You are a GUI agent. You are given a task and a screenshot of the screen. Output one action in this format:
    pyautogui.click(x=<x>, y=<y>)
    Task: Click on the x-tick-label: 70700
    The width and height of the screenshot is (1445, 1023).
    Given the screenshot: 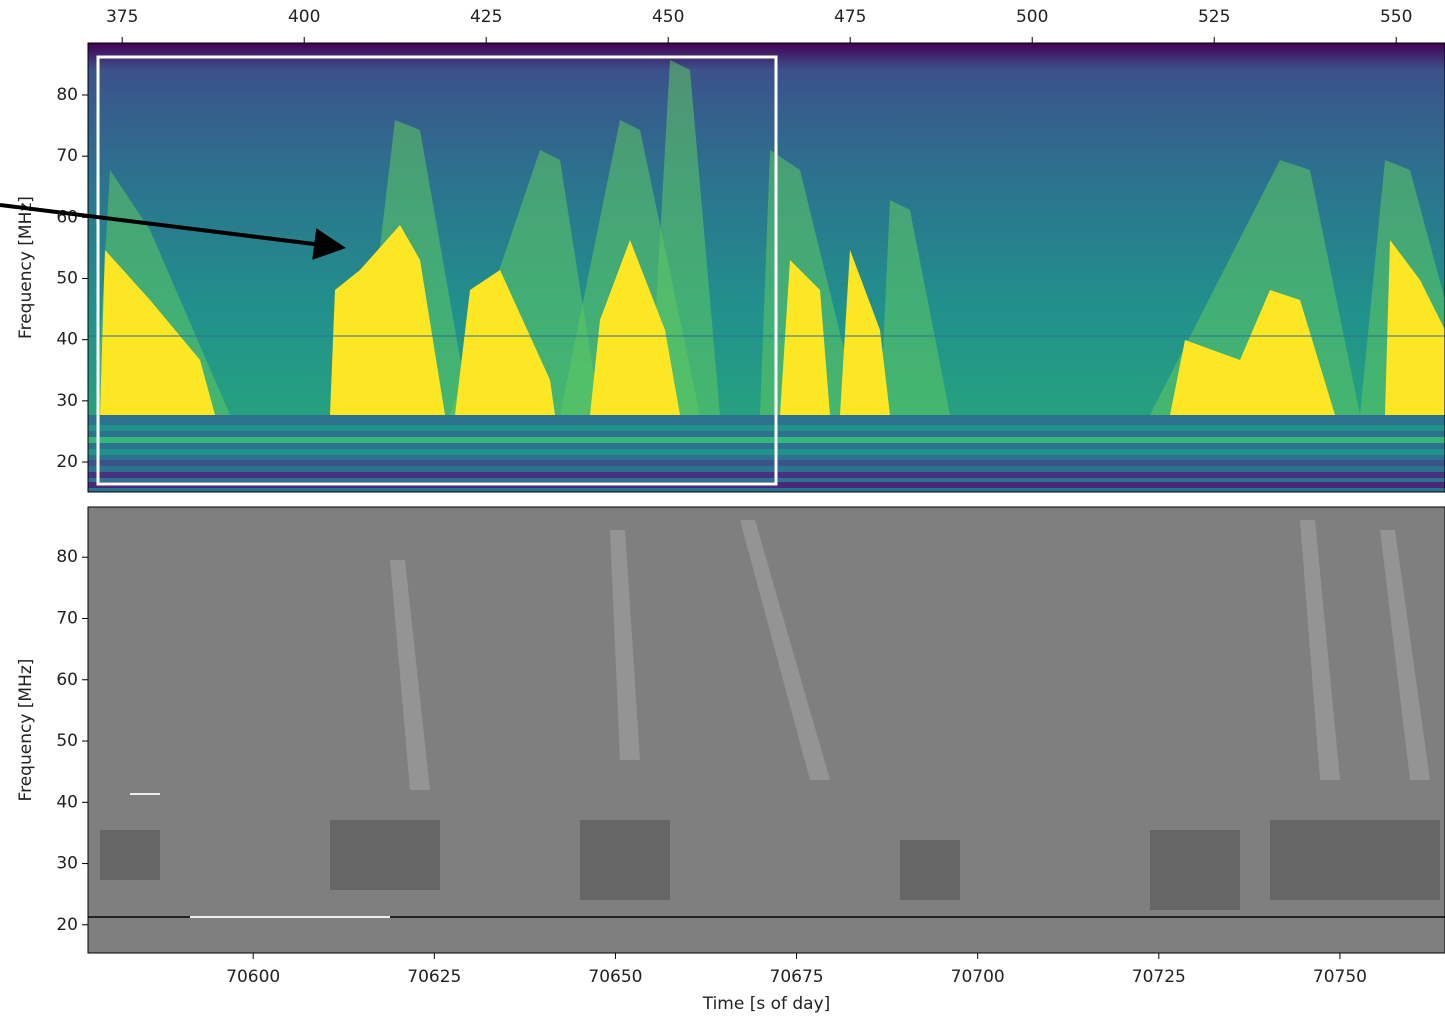 What is the action you would take?
    pyautogui.click(x=978, y=977)
    